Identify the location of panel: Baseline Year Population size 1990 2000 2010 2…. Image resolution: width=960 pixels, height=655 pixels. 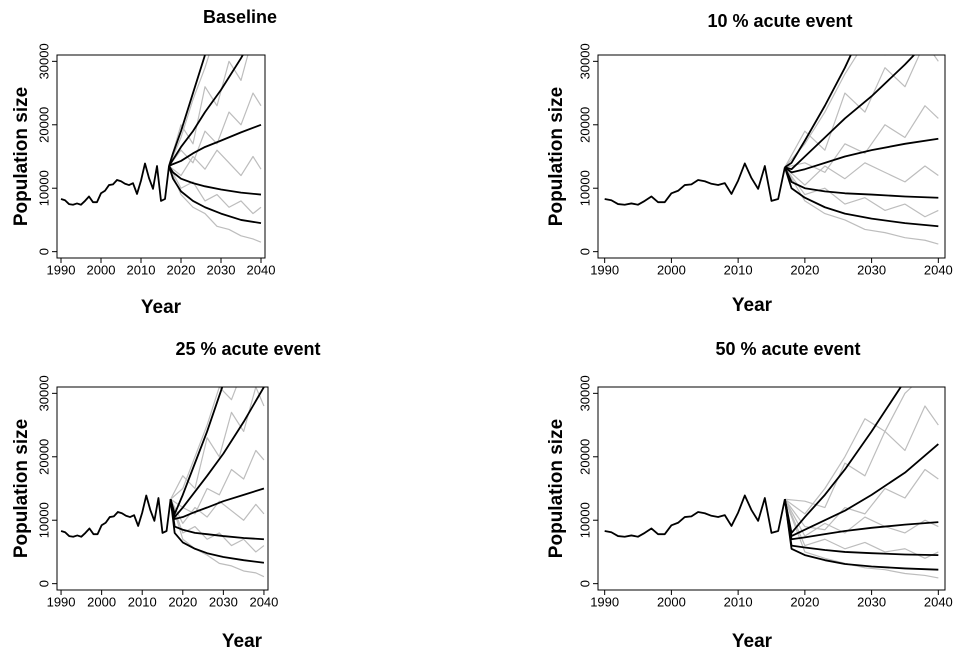
(144, 162).